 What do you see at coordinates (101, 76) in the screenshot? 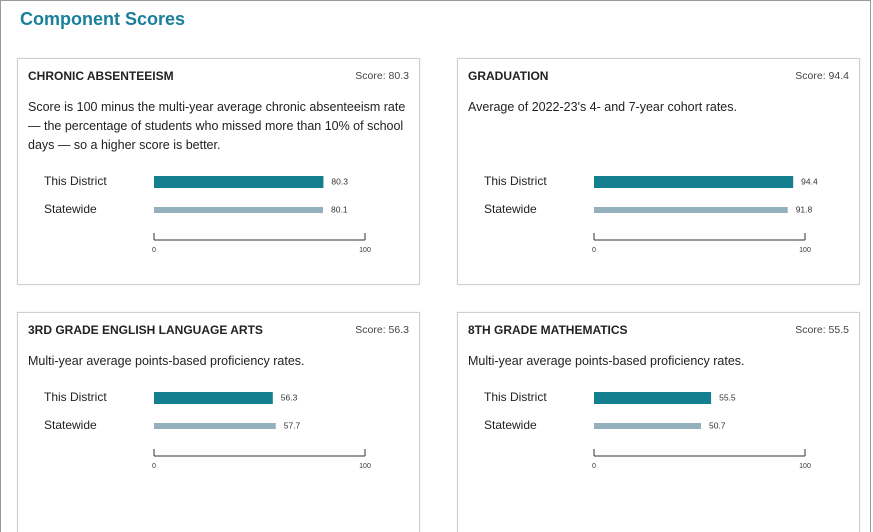
I see `card-title: CHRONIC ABSENTEEISM` at bounding box center [101, 76].